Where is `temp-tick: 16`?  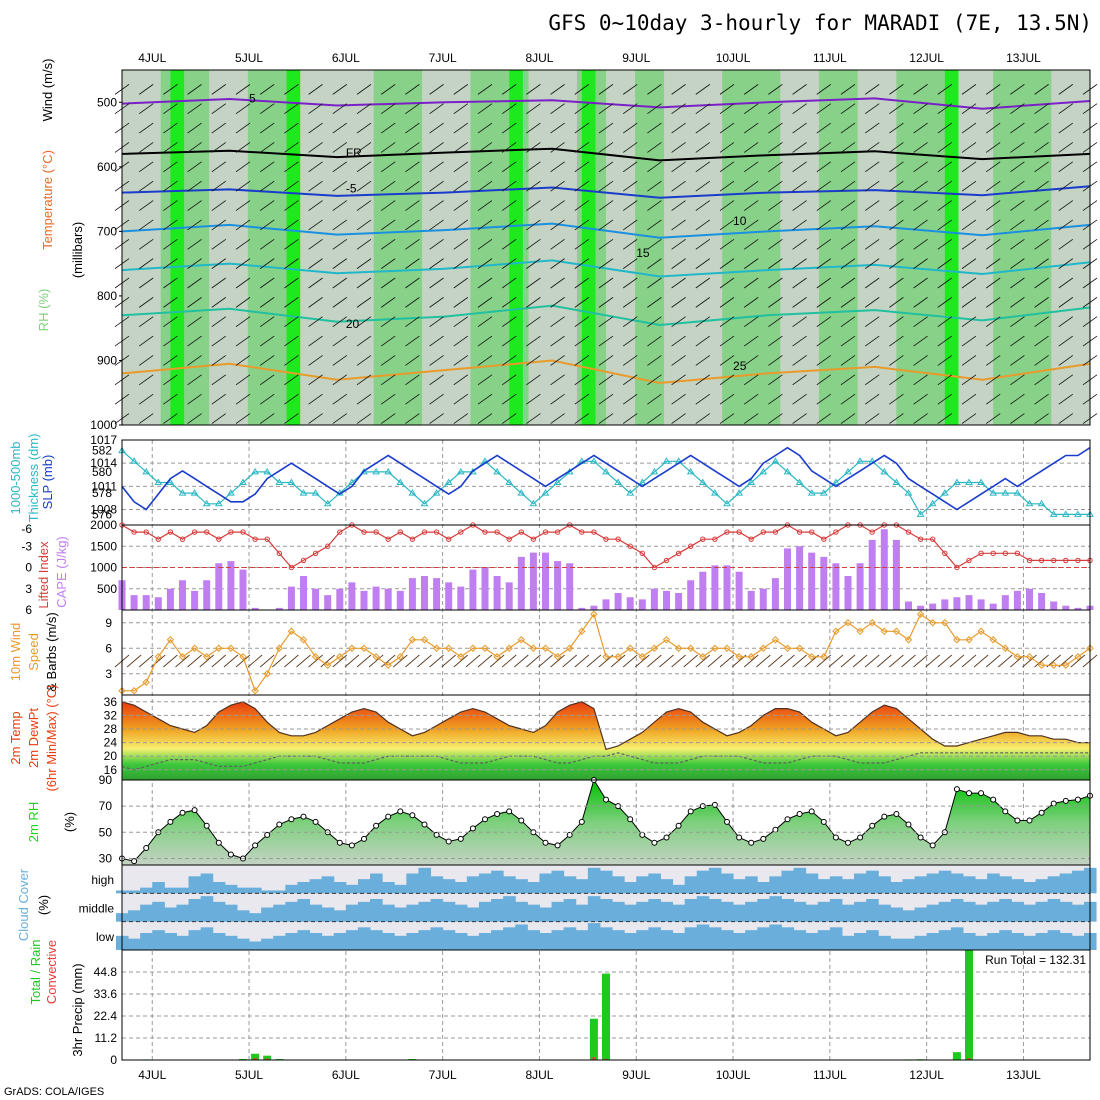 temp-tick: 16 is located at coordinates (111, 770).